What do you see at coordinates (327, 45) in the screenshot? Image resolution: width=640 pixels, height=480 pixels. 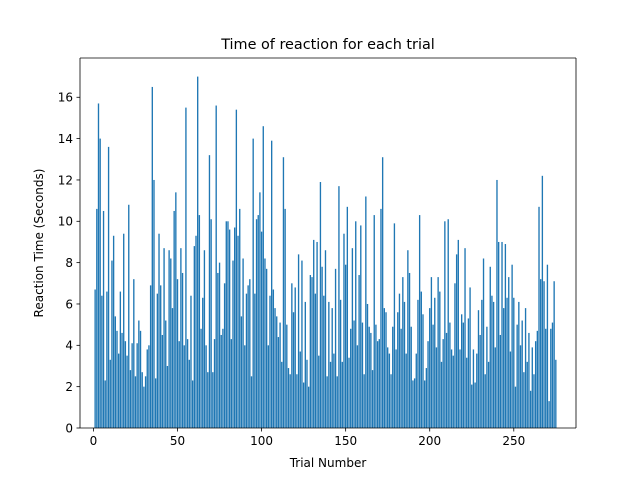 I see `chart-title: Time of reaction for each trial` at bounding box center [327, 45].